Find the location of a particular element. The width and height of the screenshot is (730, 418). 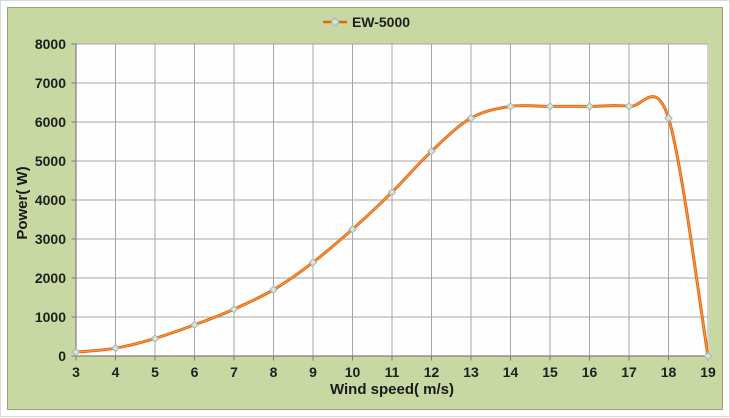

x-tick-label: 13 is located at coordinates (471, 372).